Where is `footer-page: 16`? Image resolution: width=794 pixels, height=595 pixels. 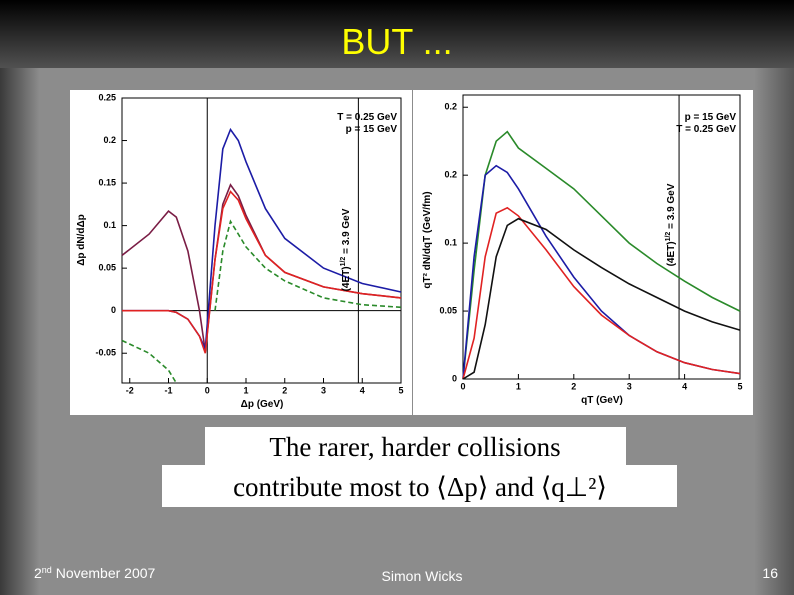 footer-page: 16 is located at coordinates (770, 573).